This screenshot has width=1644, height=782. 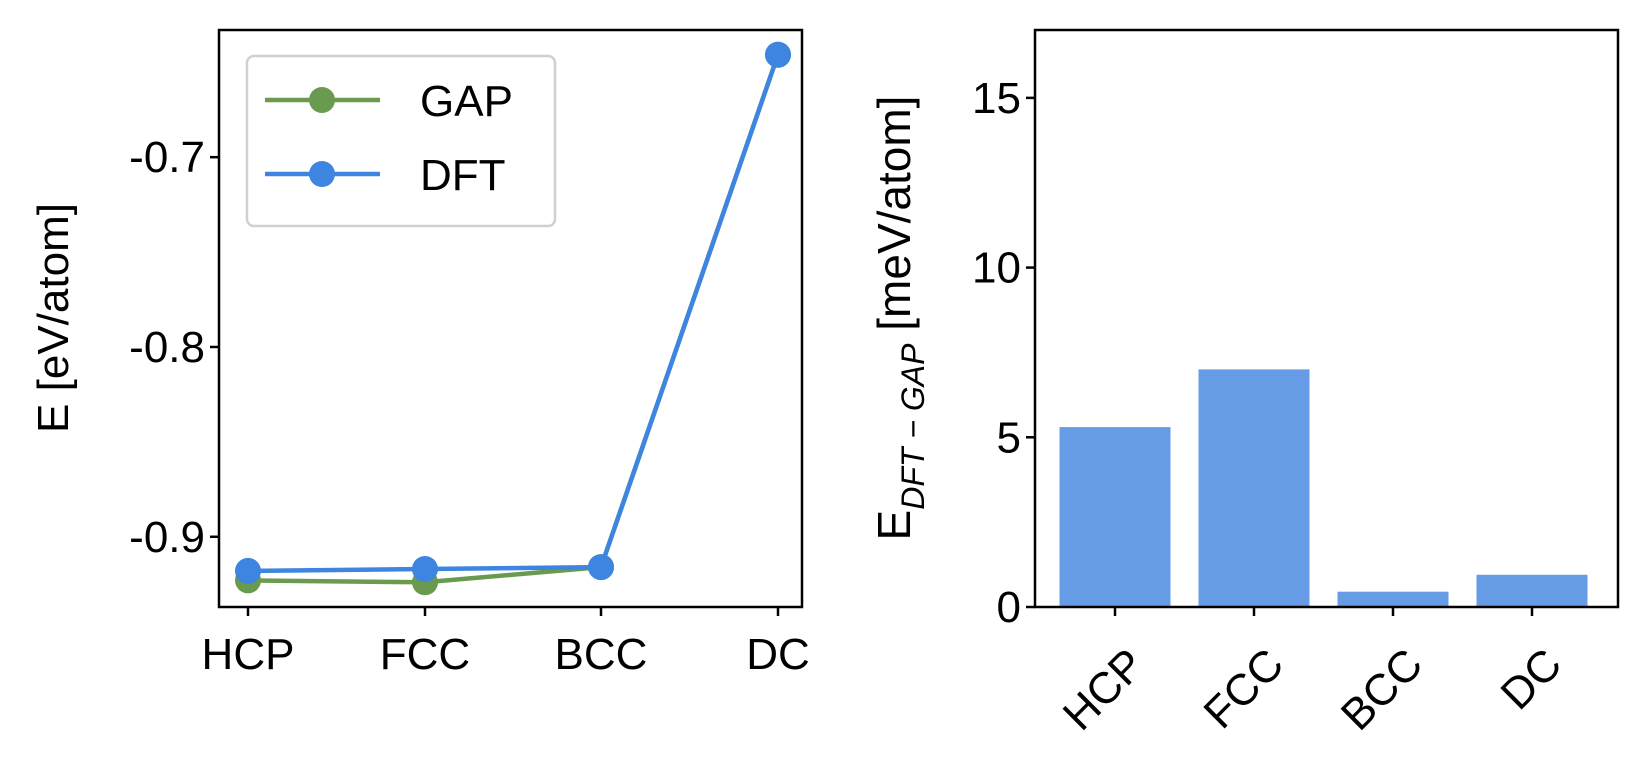 What do you see at coordinates (167, 537) in the screenshot?
I see `left-y-tick-label: -0.9` at bounding box center [167, 537].